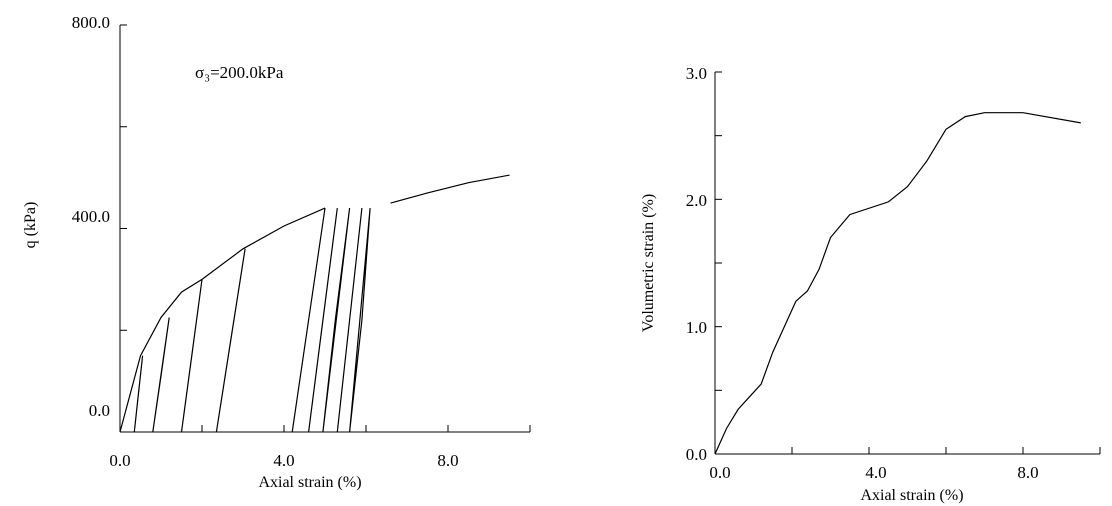 The width and height of the screenshot is (1112, 506). I want to click on left-x-tick-2: 8.0, so click(447, 460).